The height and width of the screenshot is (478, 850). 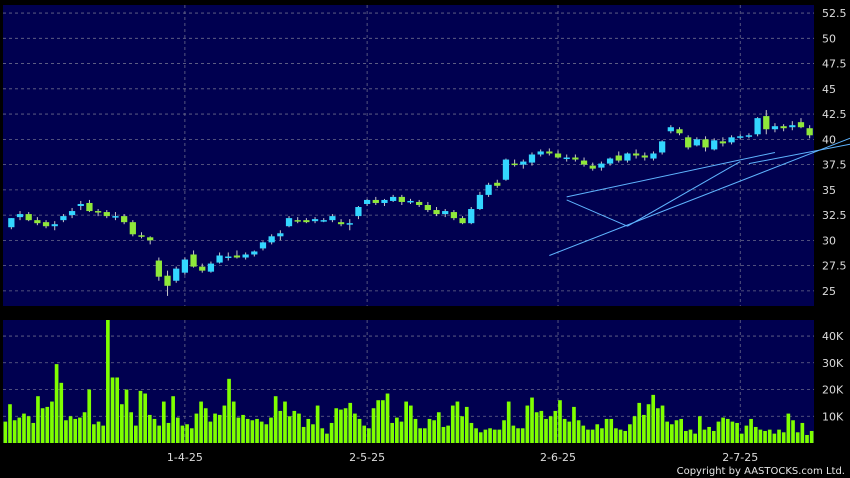 What do you see at coordinates (462, 457) in the screenshot?
I see `date-axis: 1-4-252-5-252-6-252-7-251-8-251-9-25` at bounding box center [462, 457].